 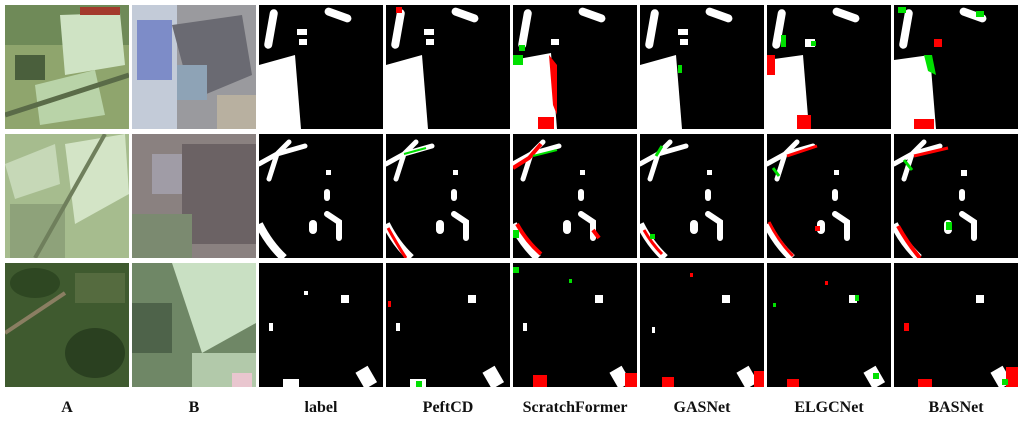 I want to click on column-label-scratchformer: ScratchFormer, so click(x=575, y=407).